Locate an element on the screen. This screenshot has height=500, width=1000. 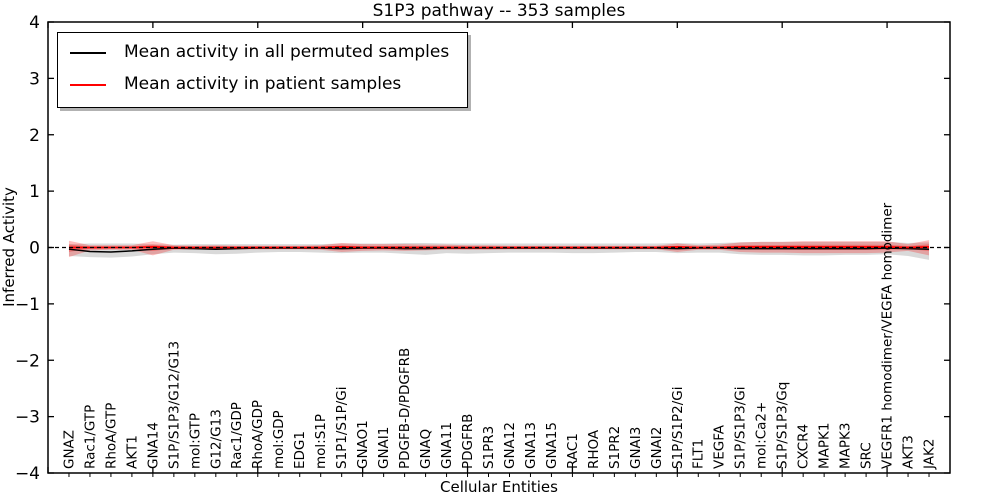
x-tick-label: RHOA is located at coordinates (594, 449).